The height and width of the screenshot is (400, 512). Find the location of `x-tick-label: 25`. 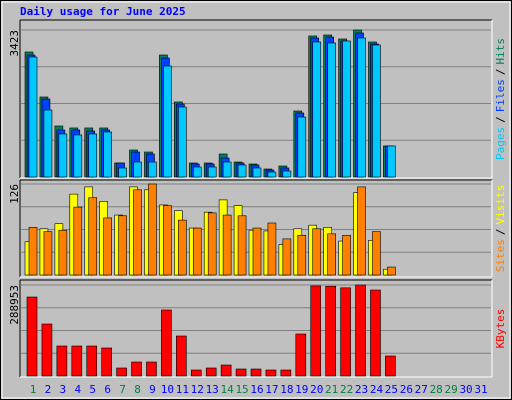

x-tick-label: 25 is located at coordinates (391, 389).